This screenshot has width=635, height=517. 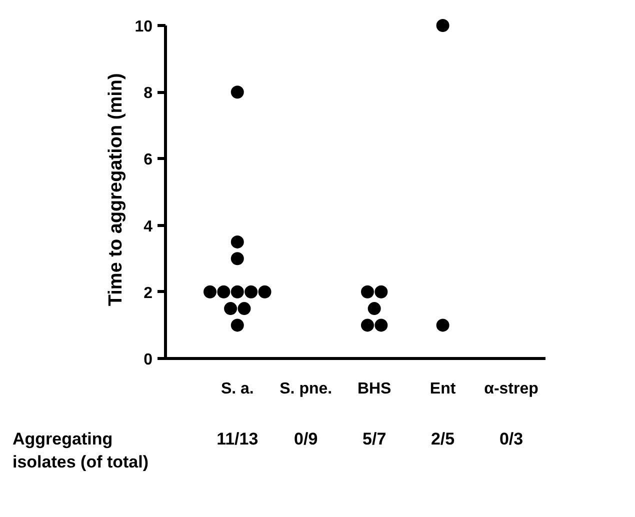 What do you see at coordinates (148, 293) in the screenshot?
I see `y-tick-label: 2` at bounding box center [148, 293].